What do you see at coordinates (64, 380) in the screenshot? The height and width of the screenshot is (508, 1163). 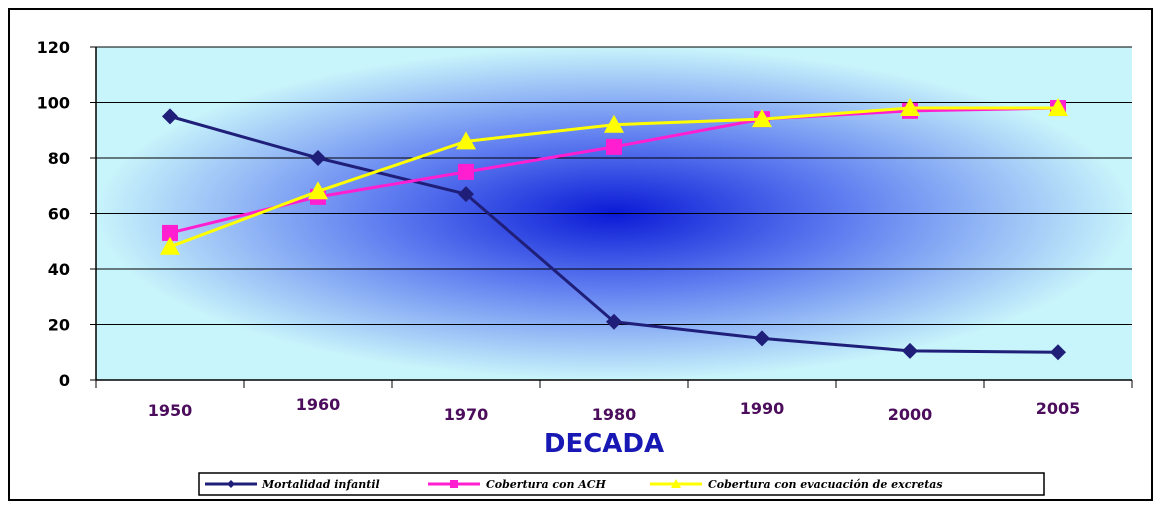 I see `y-tick-label: 0` at bounding box center [64, 380].